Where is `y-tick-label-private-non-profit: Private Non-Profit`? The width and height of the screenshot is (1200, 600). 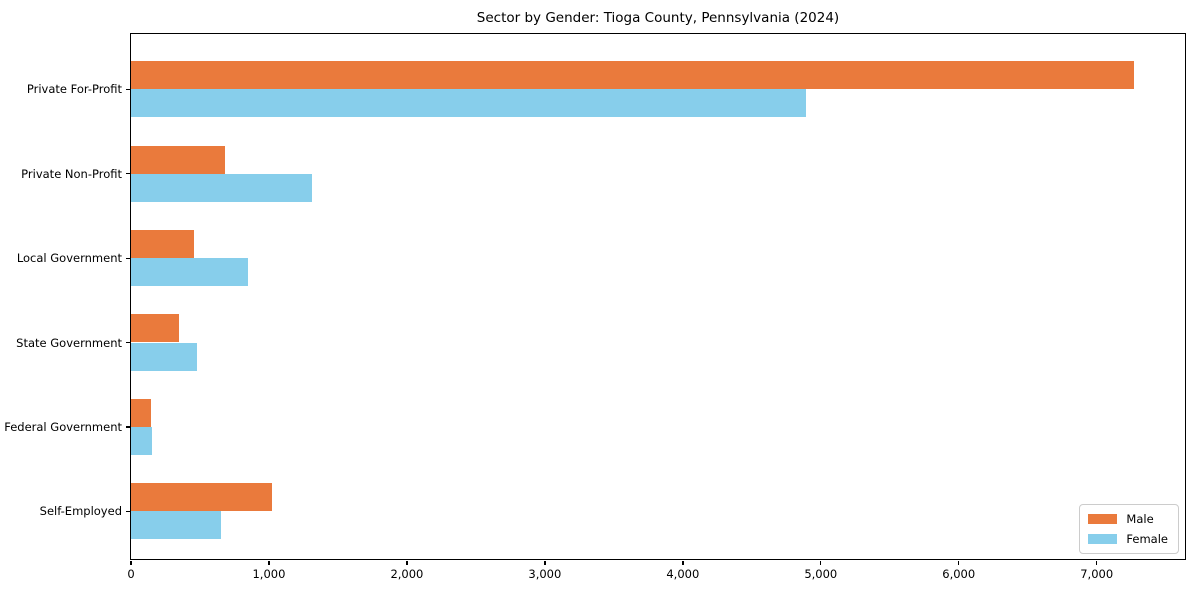 y-tick-label-private-non-profit: Private Non-Profit is located at coordinates (71, 173).